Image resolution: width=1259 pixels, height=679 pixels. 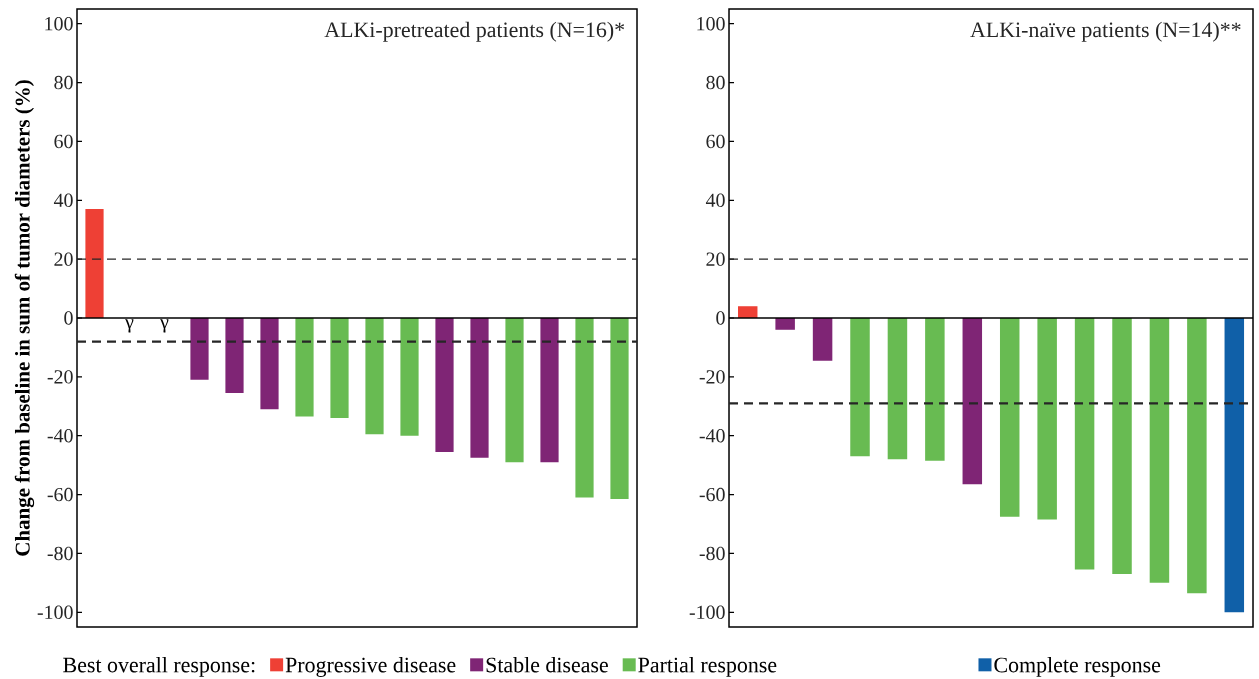 I want to click on text: ALKi-naïve patients (N=14)**, so click(x=1105, y=31).